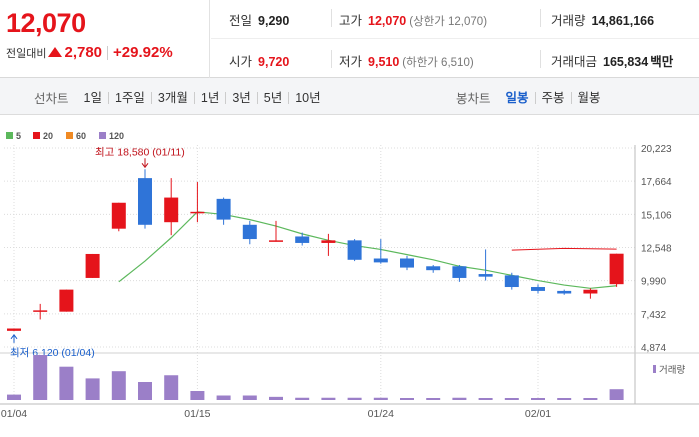  I want to click on high-arrow-icon, so click(145, 166).